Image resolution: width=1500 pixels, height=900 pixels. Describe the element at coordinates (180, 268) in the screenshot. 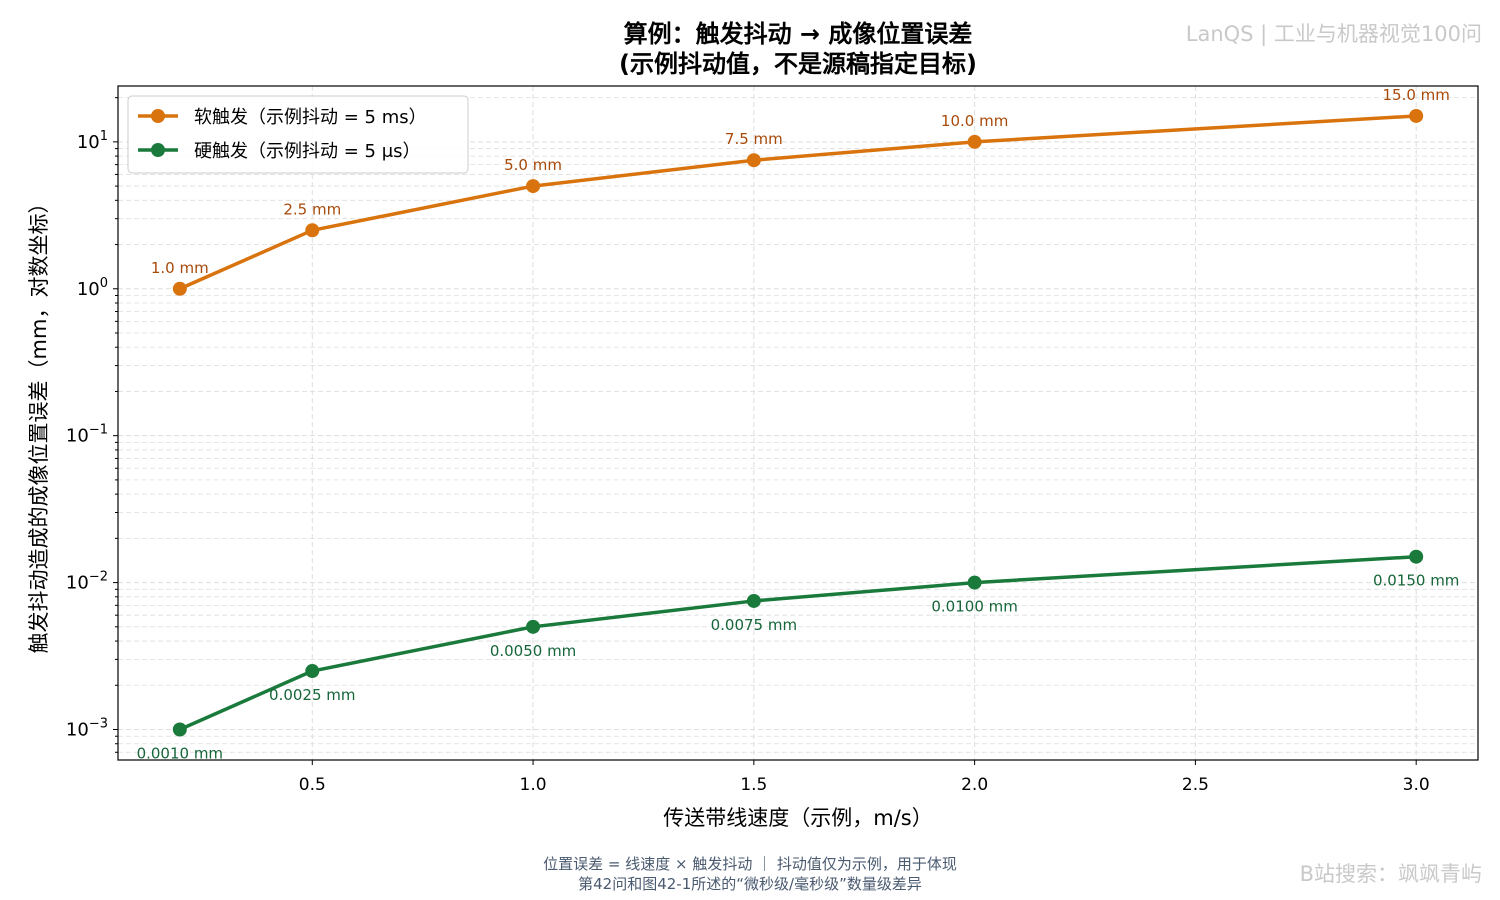

I see `data-label: 1.0 mm` at that location.